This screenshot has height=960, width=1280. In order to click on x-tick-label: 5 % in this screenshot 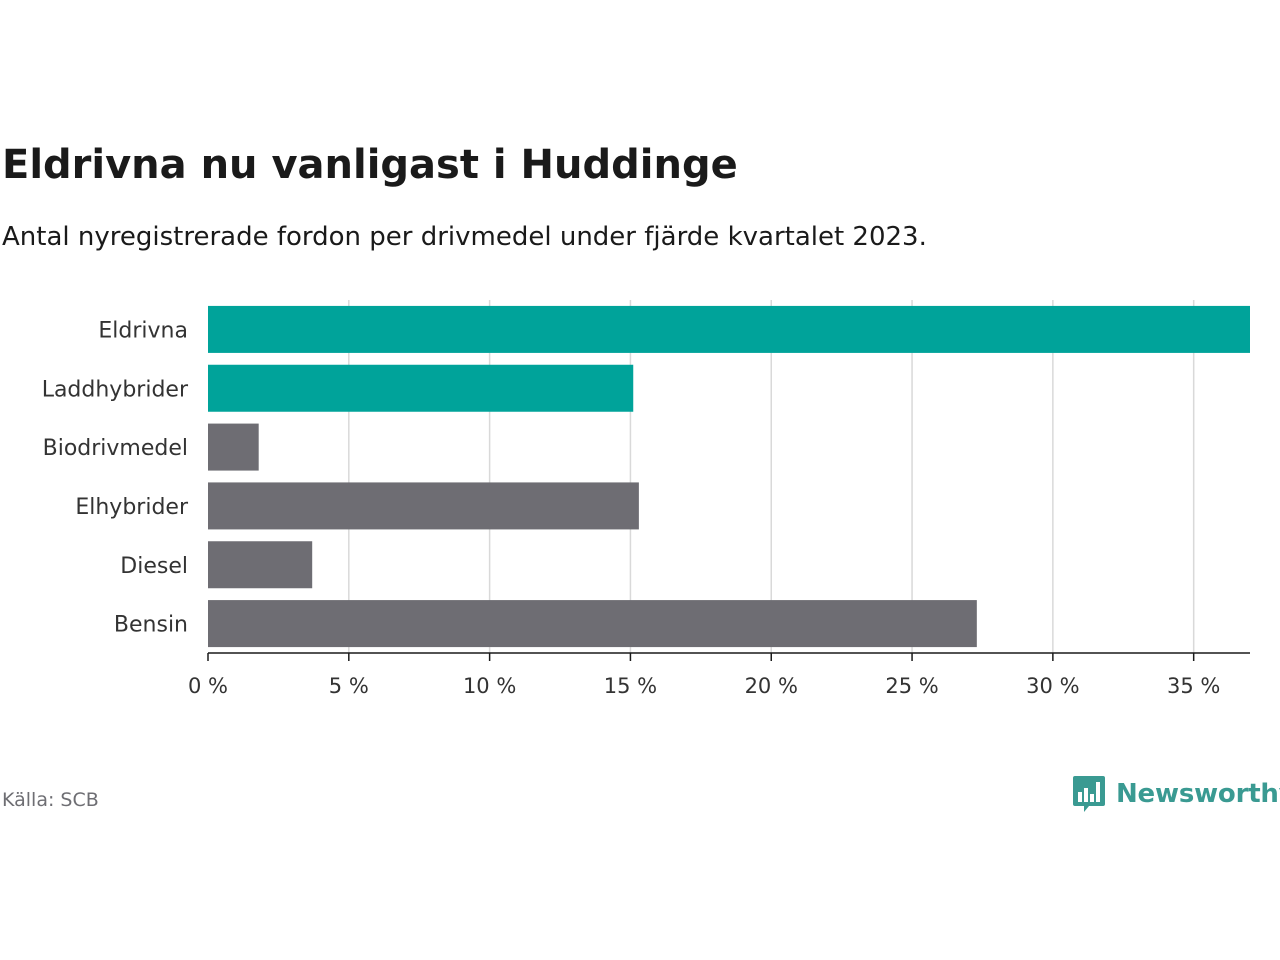, I will do `click(349, 686)`.